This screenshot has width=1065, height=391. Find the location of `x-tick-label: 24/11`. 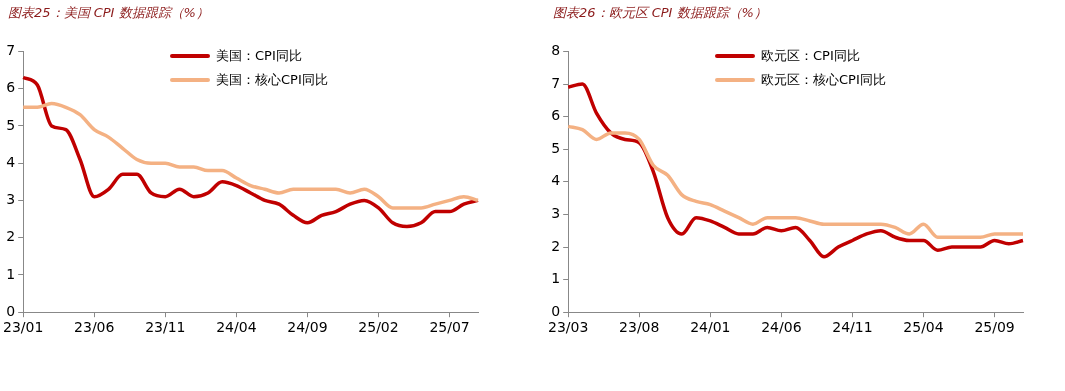

x-tick-label: 24/11 is located at coordinates (852, 327).